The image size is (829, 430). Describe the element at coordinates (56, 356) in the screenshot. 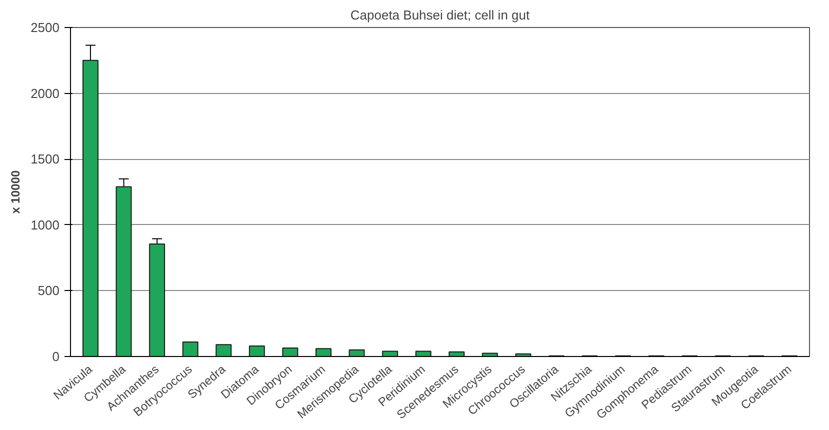

I see `y-tick-label: 0` at that location.